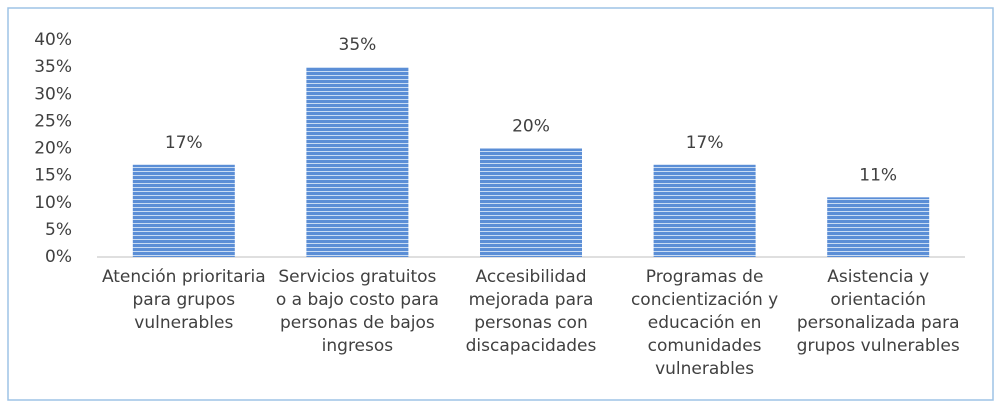  I want to click on y-tick-label: 25%, so click(53, 121).